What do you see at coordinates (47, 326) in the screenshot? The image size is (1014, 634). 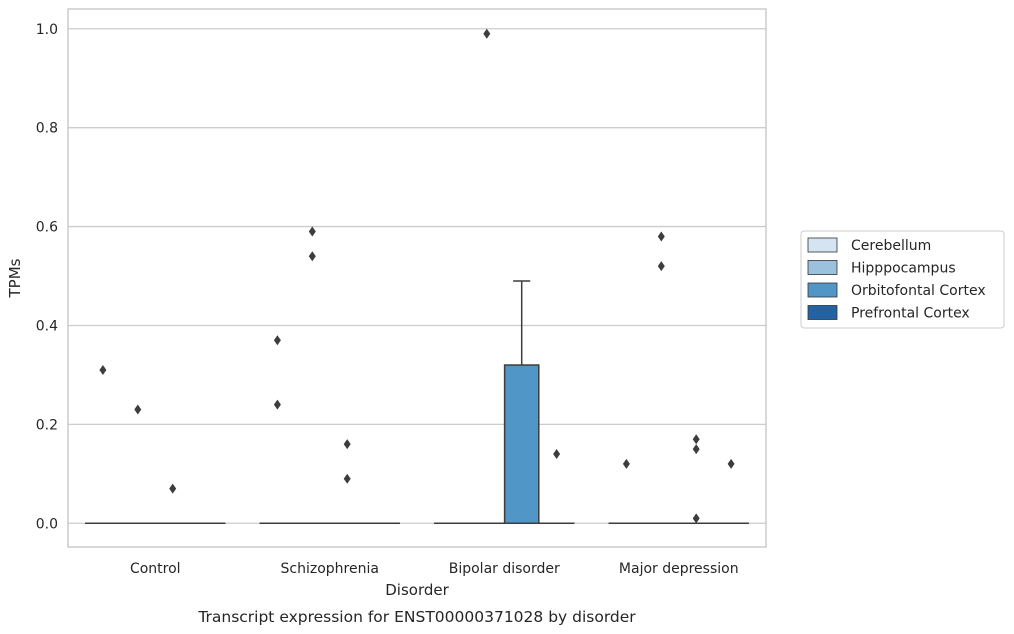 I see `y-tick-label: 0.4` at bounding box center [47, 326].